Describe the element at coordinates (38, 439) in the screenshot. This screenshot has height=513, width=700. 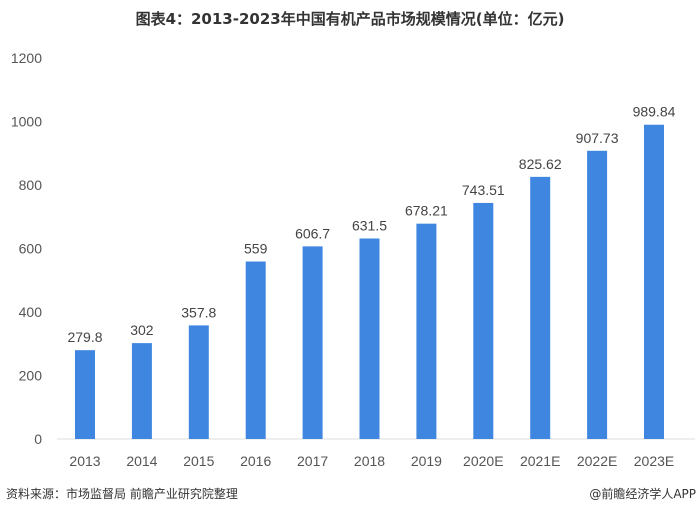
I see `y-tick-label: 0` at that location.